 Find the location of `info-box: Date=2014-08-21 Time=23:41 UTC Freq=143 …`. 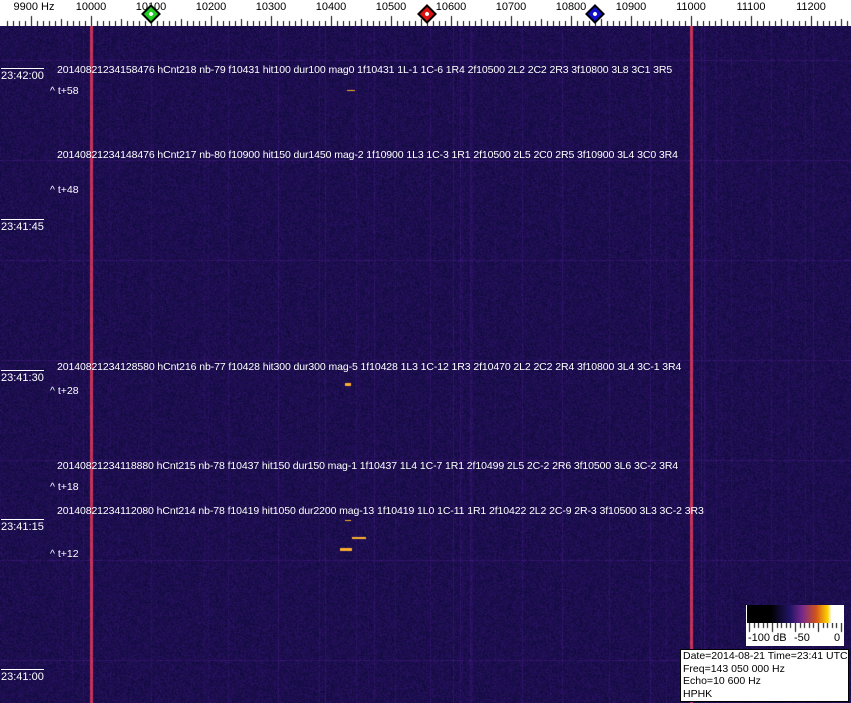

info-box: Date=2014-08-21 Time=23:41 UTC Freq=143 … is located at coordinates (764, 675).